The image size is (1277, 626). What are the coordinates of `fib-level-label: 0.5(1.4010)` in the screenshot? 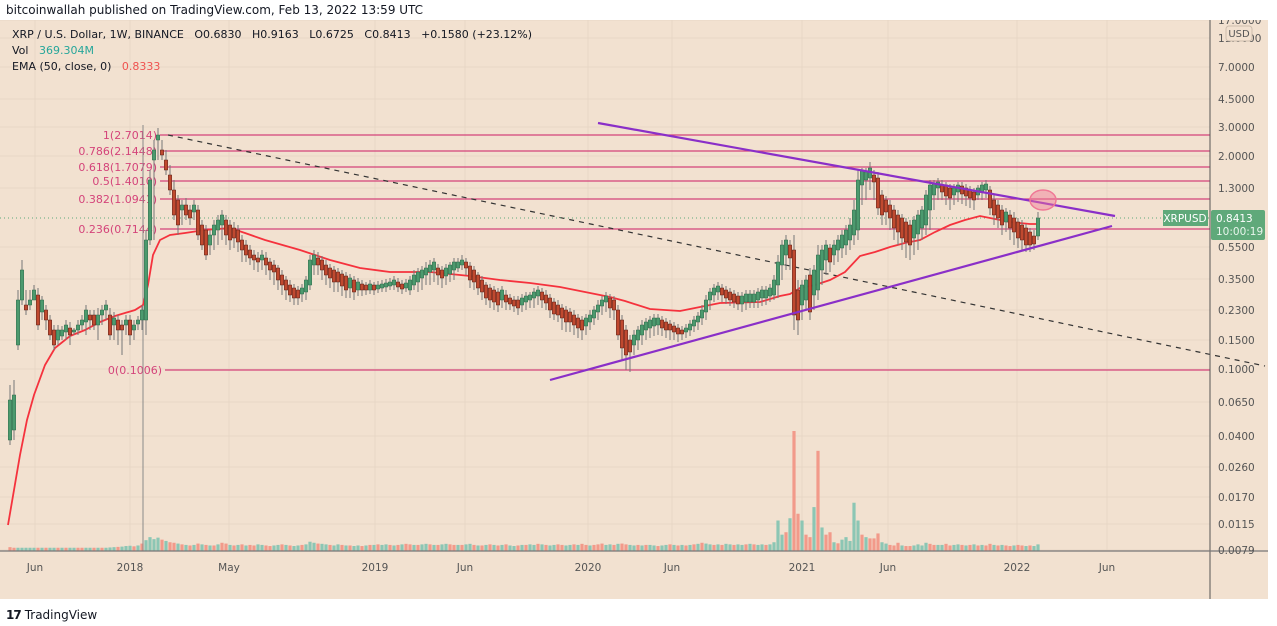 It's located at (124, 181).